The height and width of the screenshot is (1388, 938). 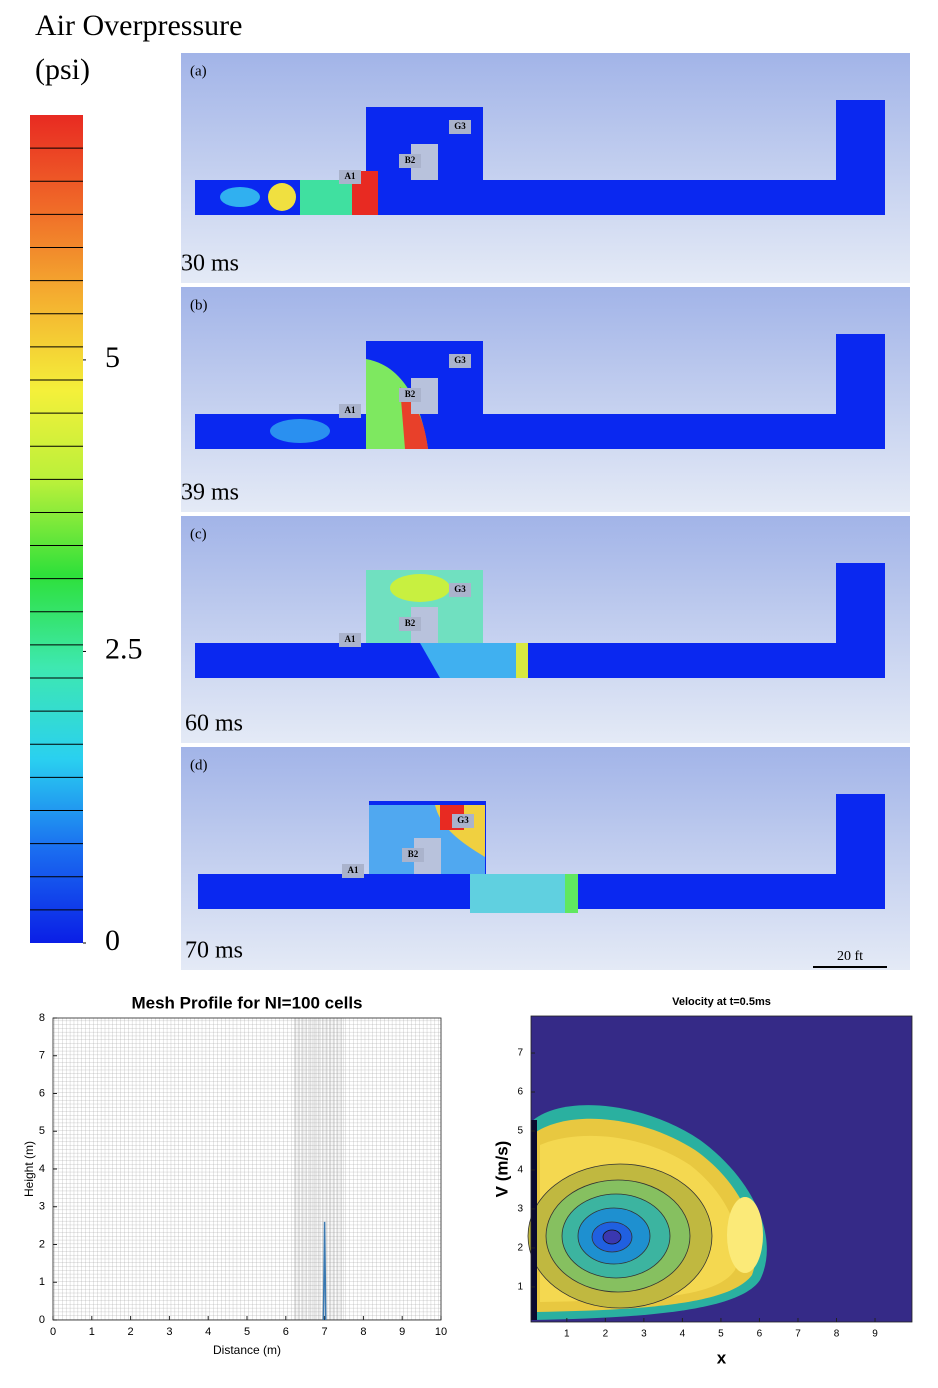 What do you see at coordinates (441, 1332) in the screenshot?
I see `x-tick-label: 10` at bounding box center [441, 1332].